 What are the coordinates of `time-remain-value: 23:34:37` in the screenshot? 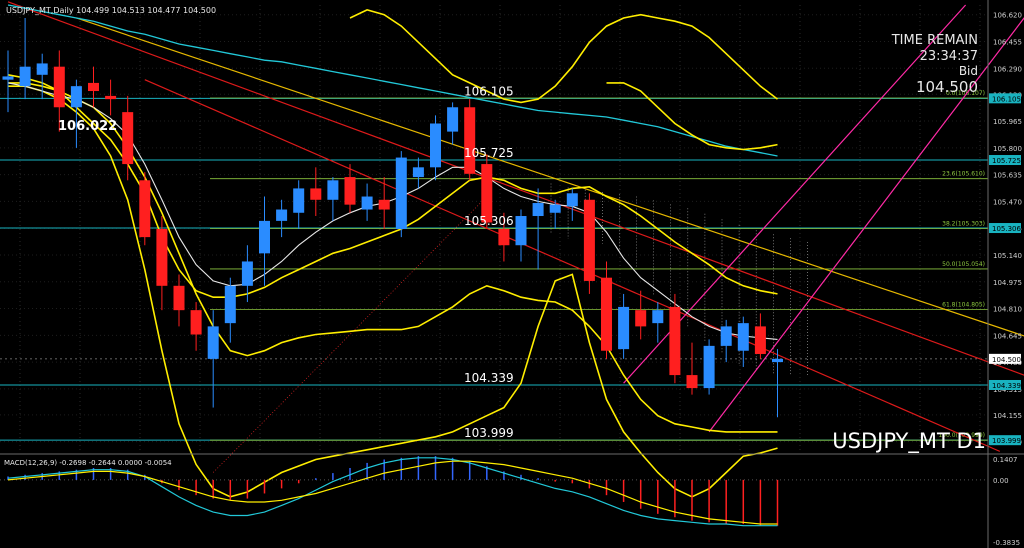 It's located at (949, 56).